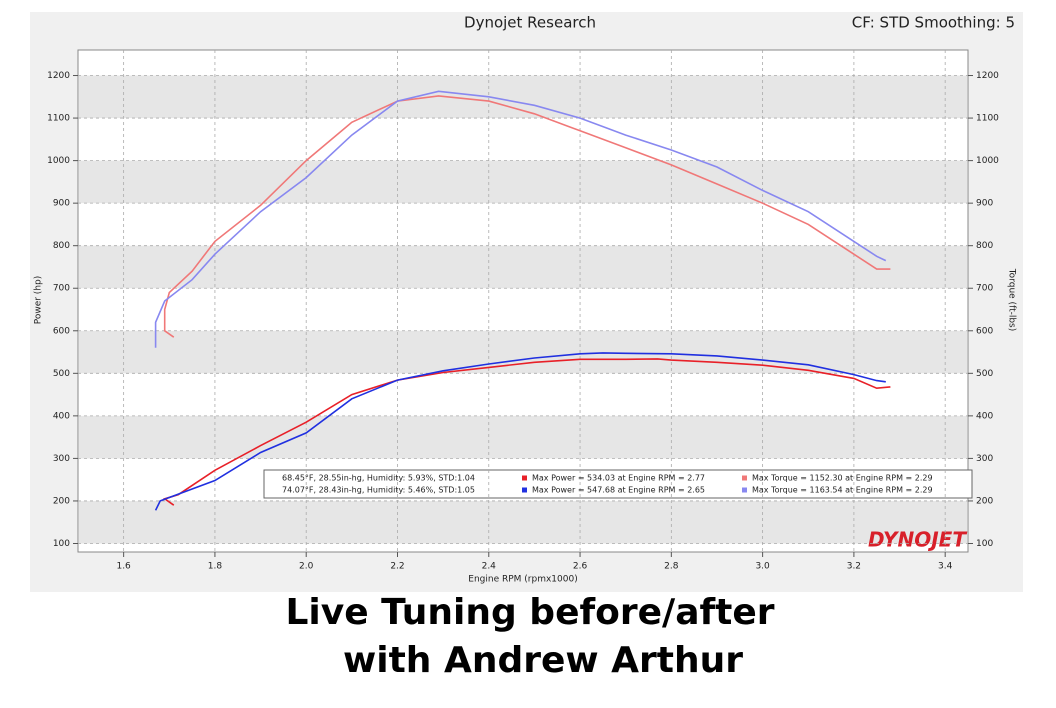  What do you see at coordinates (543, 660) in the screenshot?
I see `caption: with Andrew Arthur` at bounding box center [543, 660].